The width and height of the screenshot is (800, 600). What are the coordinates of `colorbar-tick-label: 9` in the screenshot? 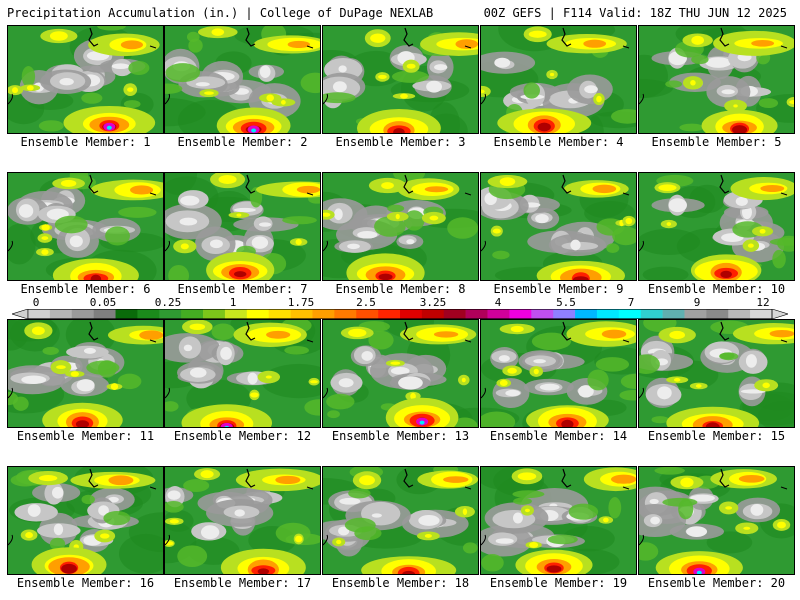 It's located at (697, 302).